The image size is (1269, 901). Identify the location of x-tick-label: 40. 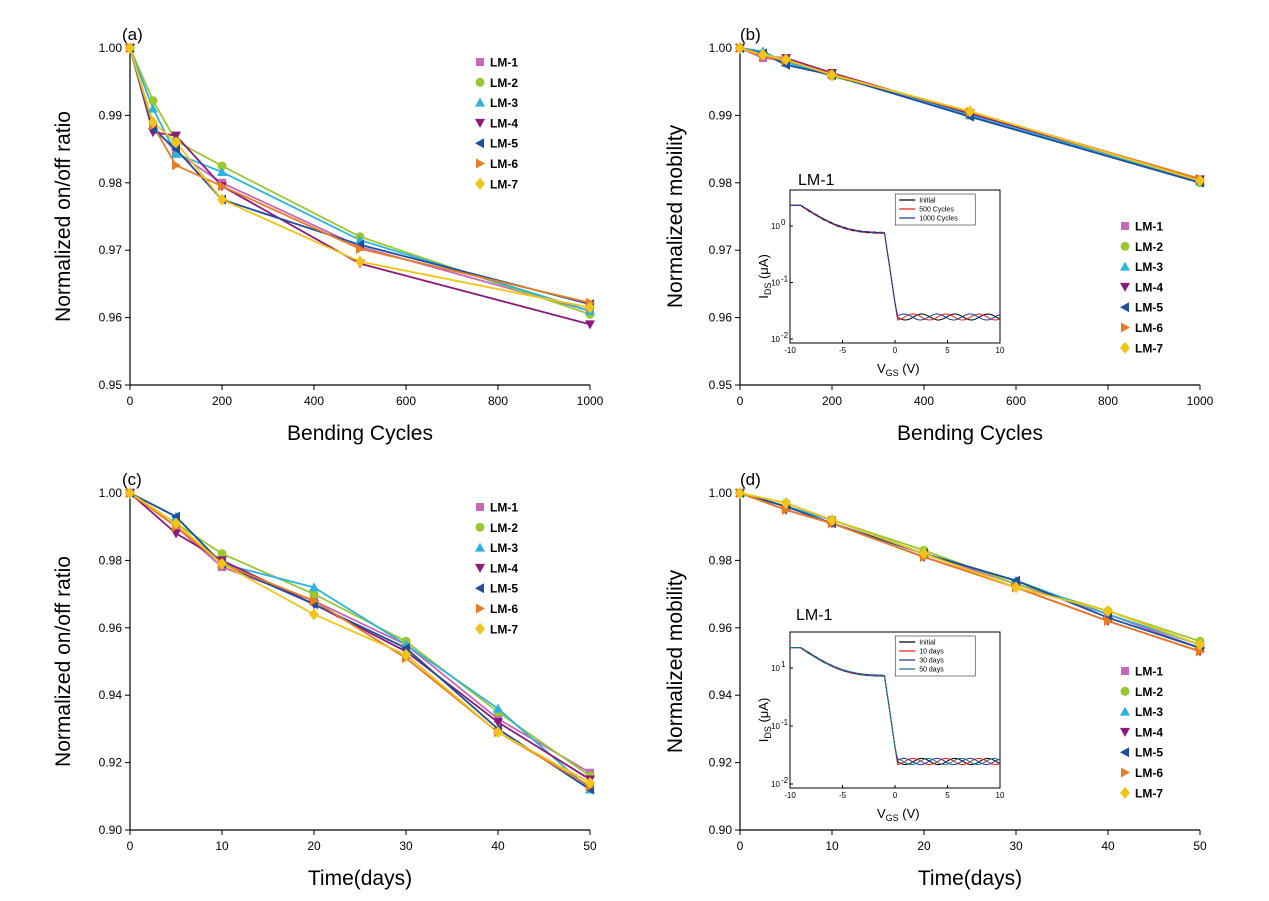
(498, 846).